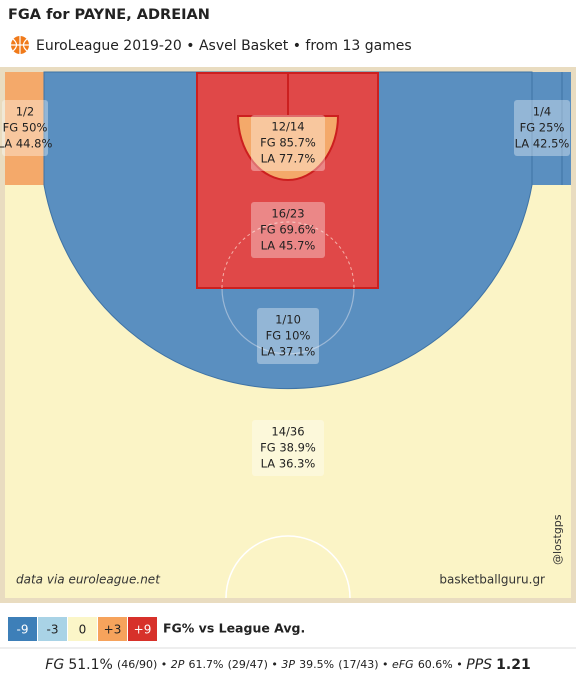 The image size is (576, 684). I want to click on stat-value: 39.5%, so click(316, 664).